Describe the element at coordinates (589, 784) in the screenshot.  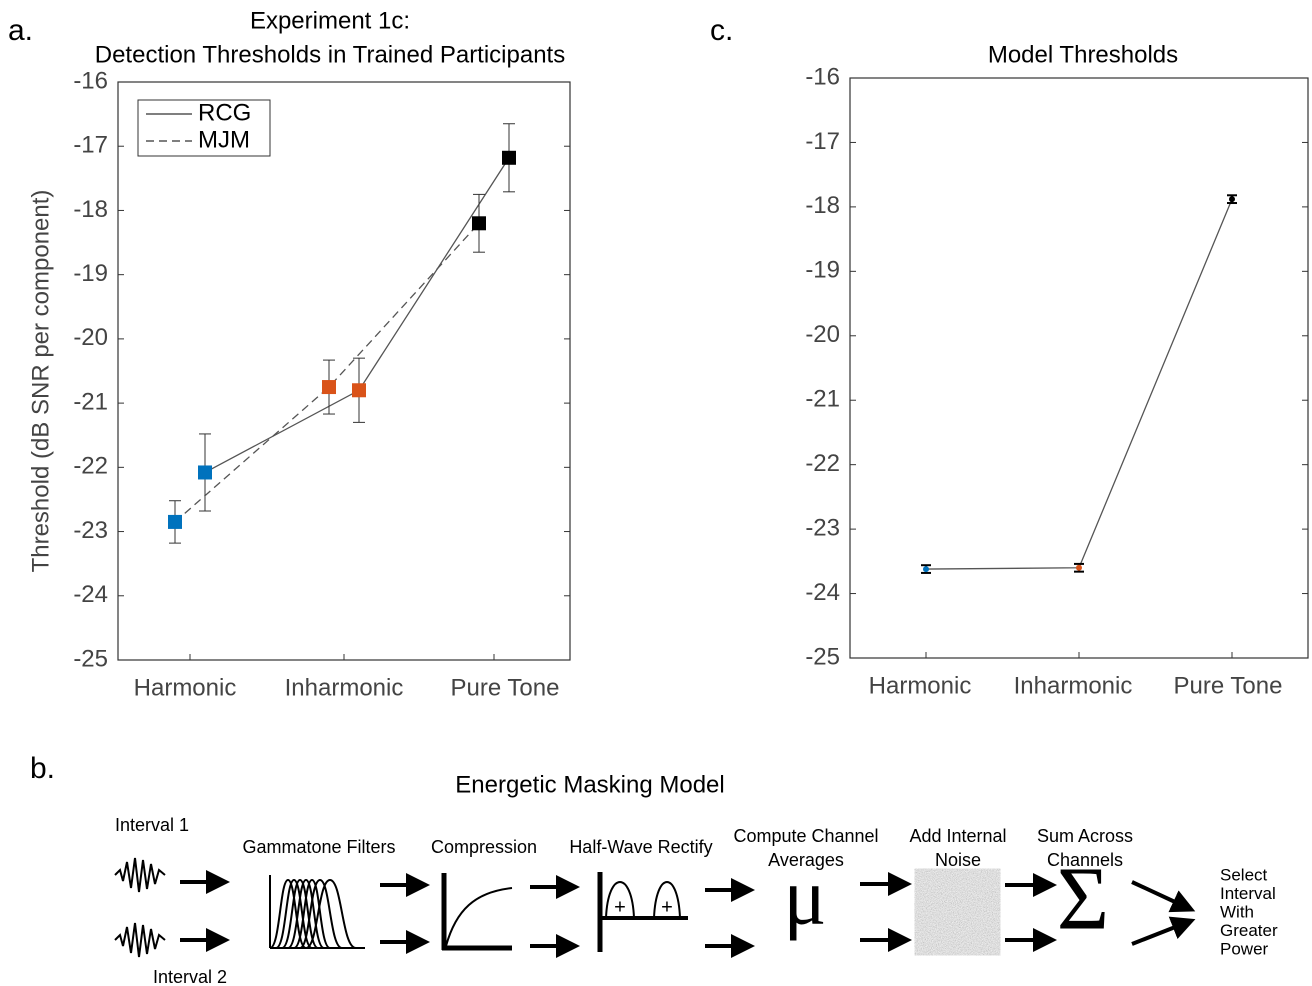
I see `diagram-title: Energetic Masking Model` at that location.